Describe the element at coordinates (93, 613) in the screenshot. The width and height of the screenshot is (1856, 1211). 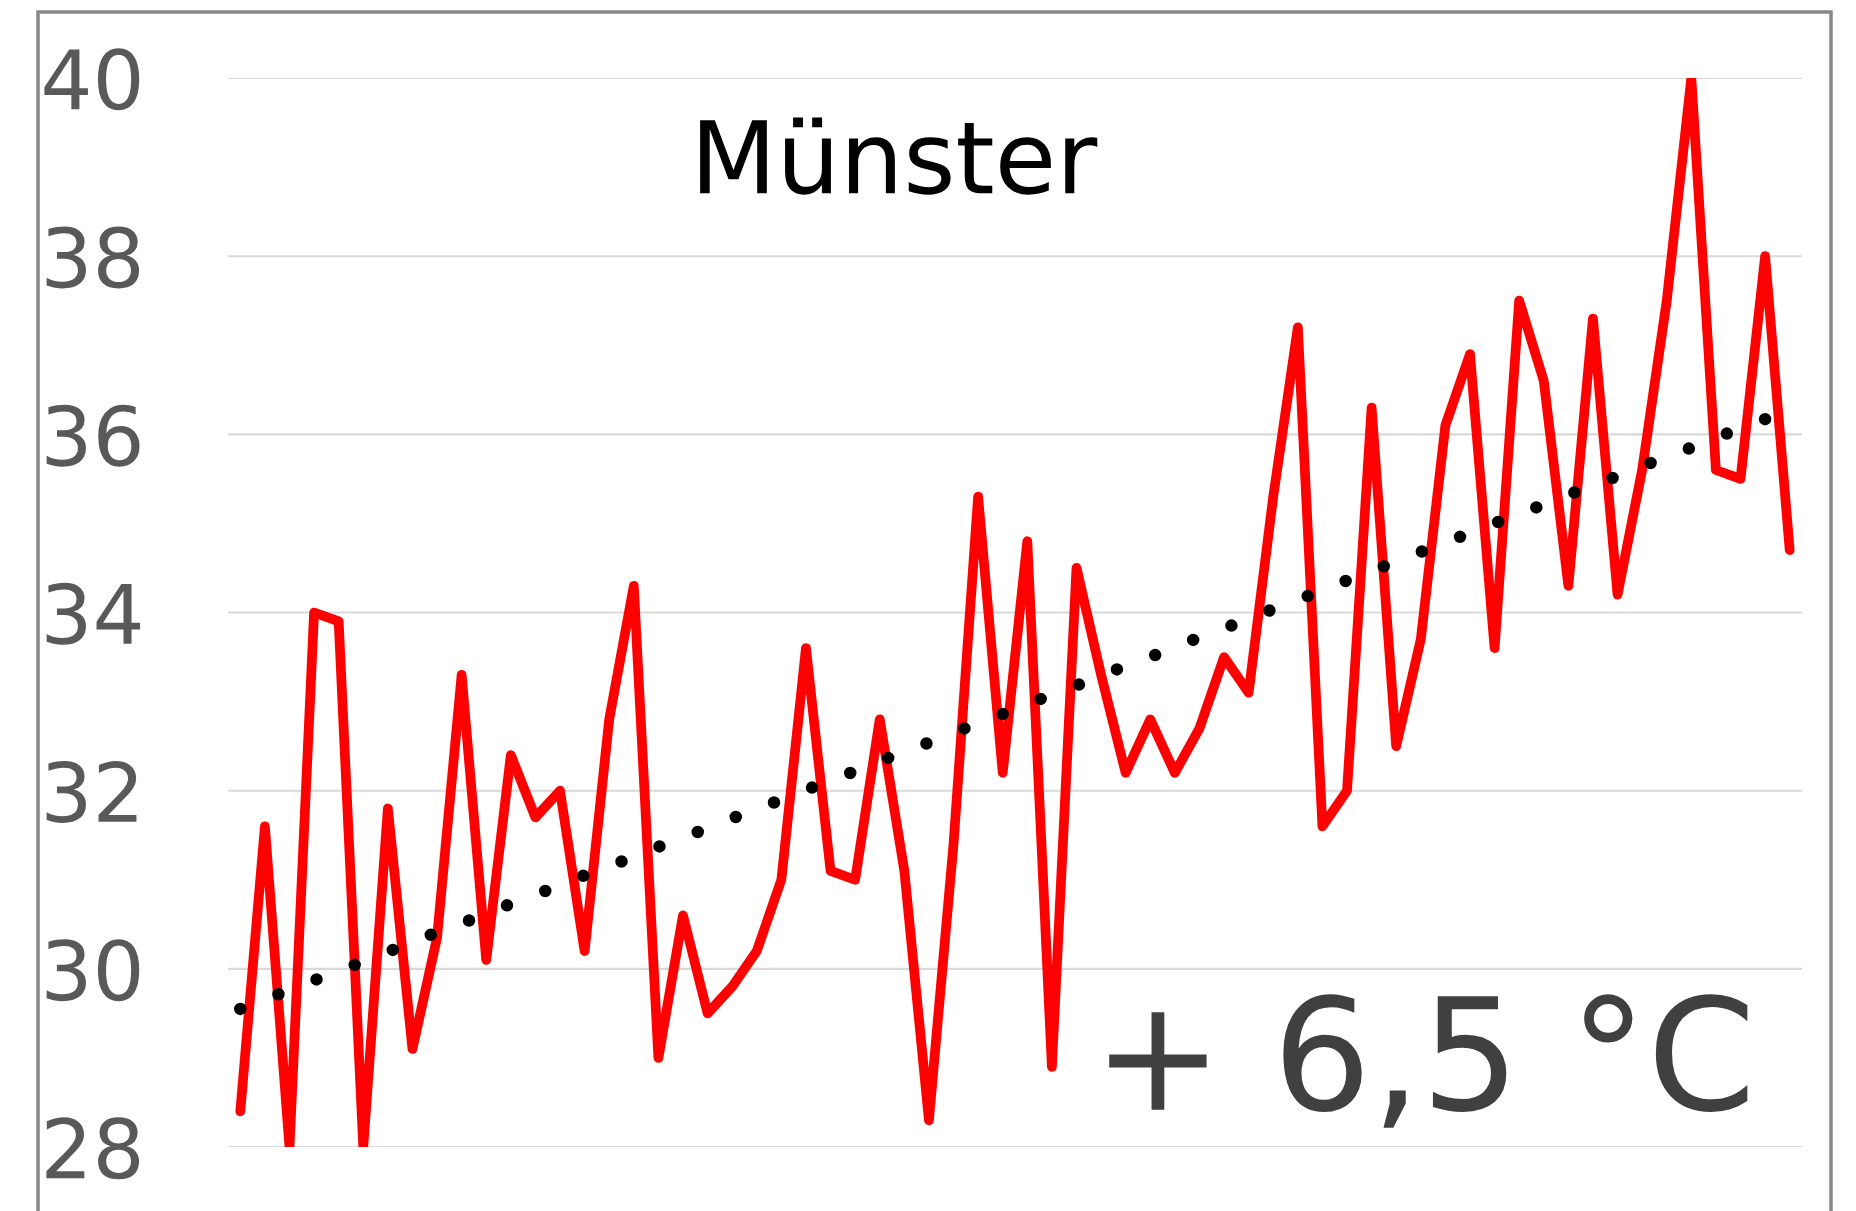
I see `y-tick-label: 34` at that location.